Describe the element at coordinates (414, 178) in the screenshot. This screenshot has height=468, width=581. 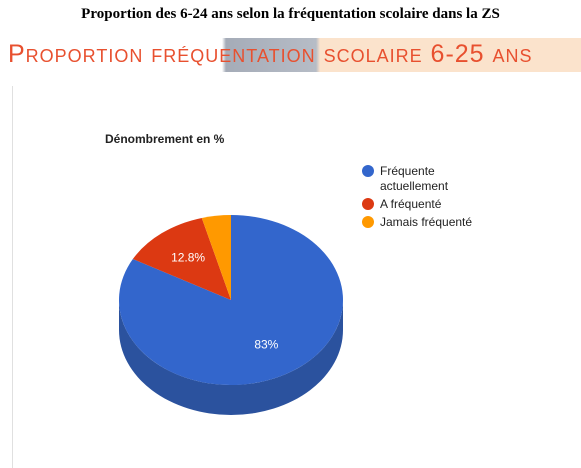
I see `legend-label: Fréquente actuellement` at that location.